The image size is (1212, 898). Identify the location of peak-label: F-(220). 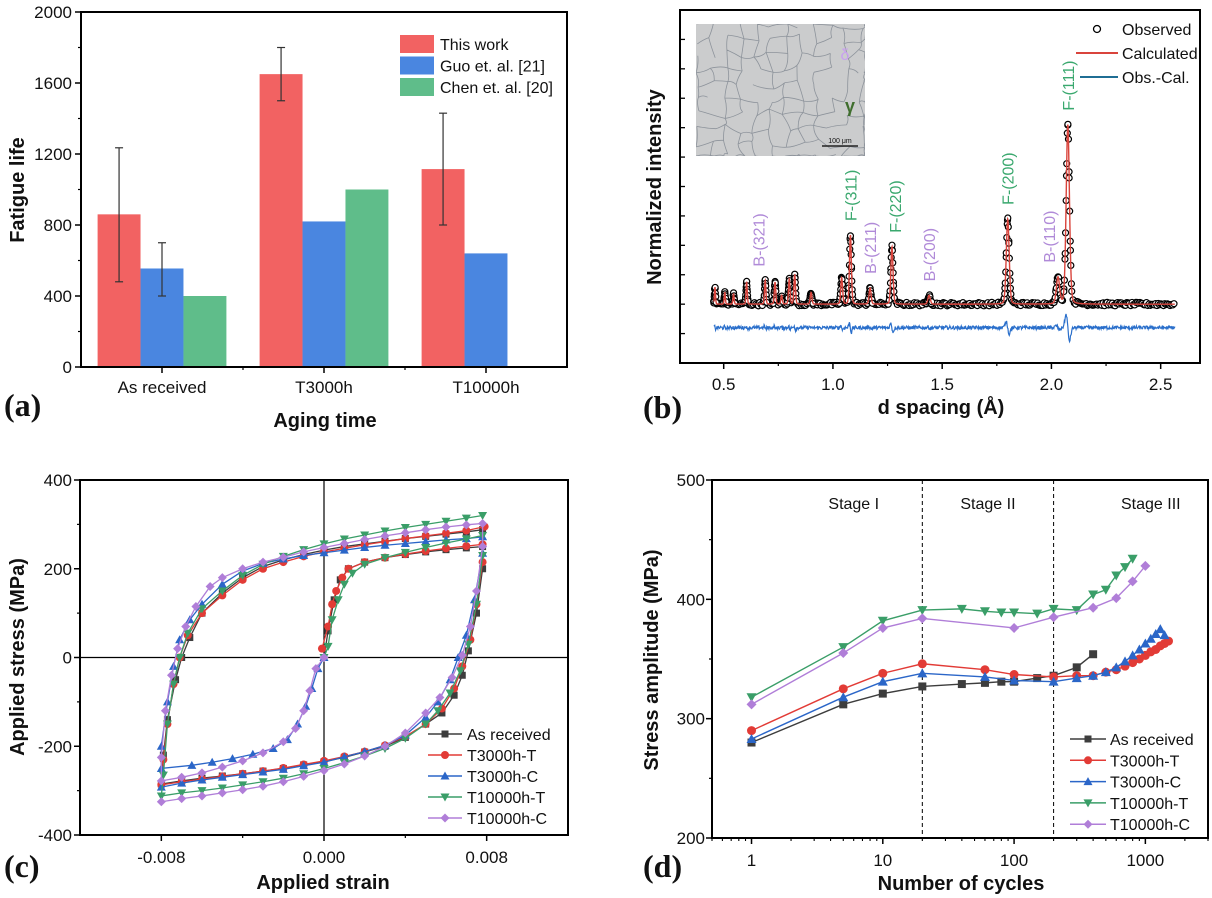
(896, 206).